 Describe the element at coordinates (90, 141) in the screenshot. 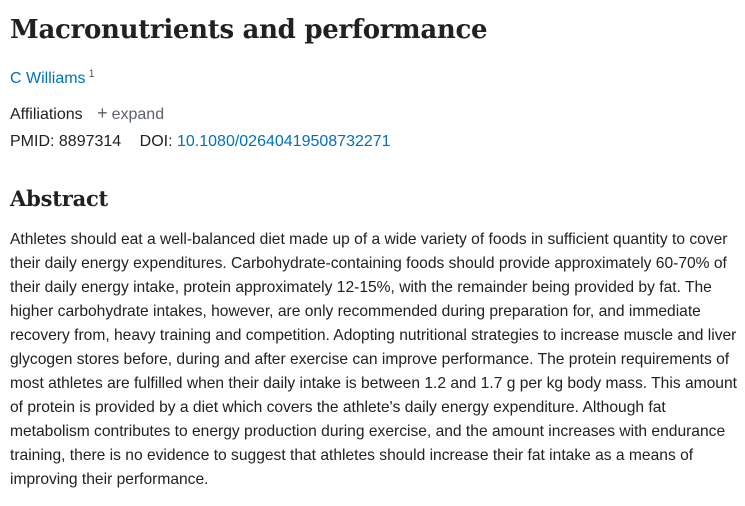

I see `pmid-value: 8897314` at that location.